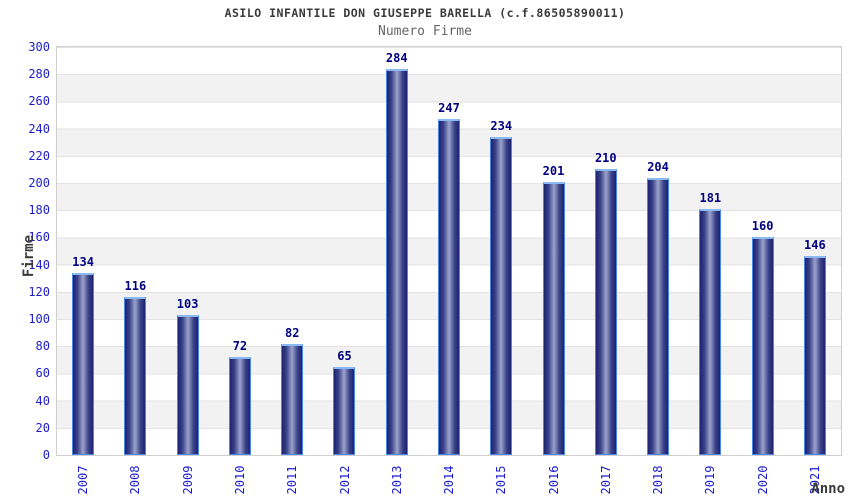 The height and width of the screenshot is (500, 850). I want to click on bar-2009, so click(187, 384).